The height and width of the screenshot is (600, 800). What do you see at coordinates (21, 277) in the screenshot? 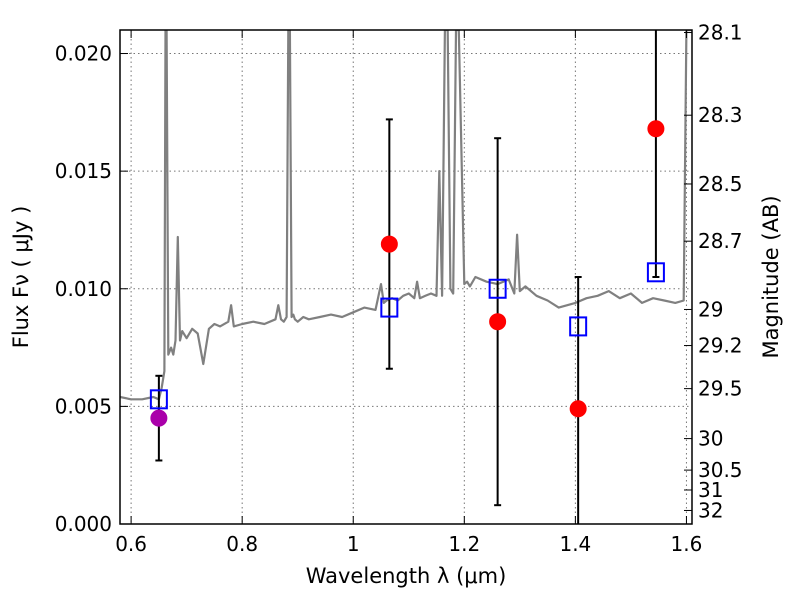
I see `y-axis-left-title: Flux Fν ( μJy )` at bounding box center [21, 277].